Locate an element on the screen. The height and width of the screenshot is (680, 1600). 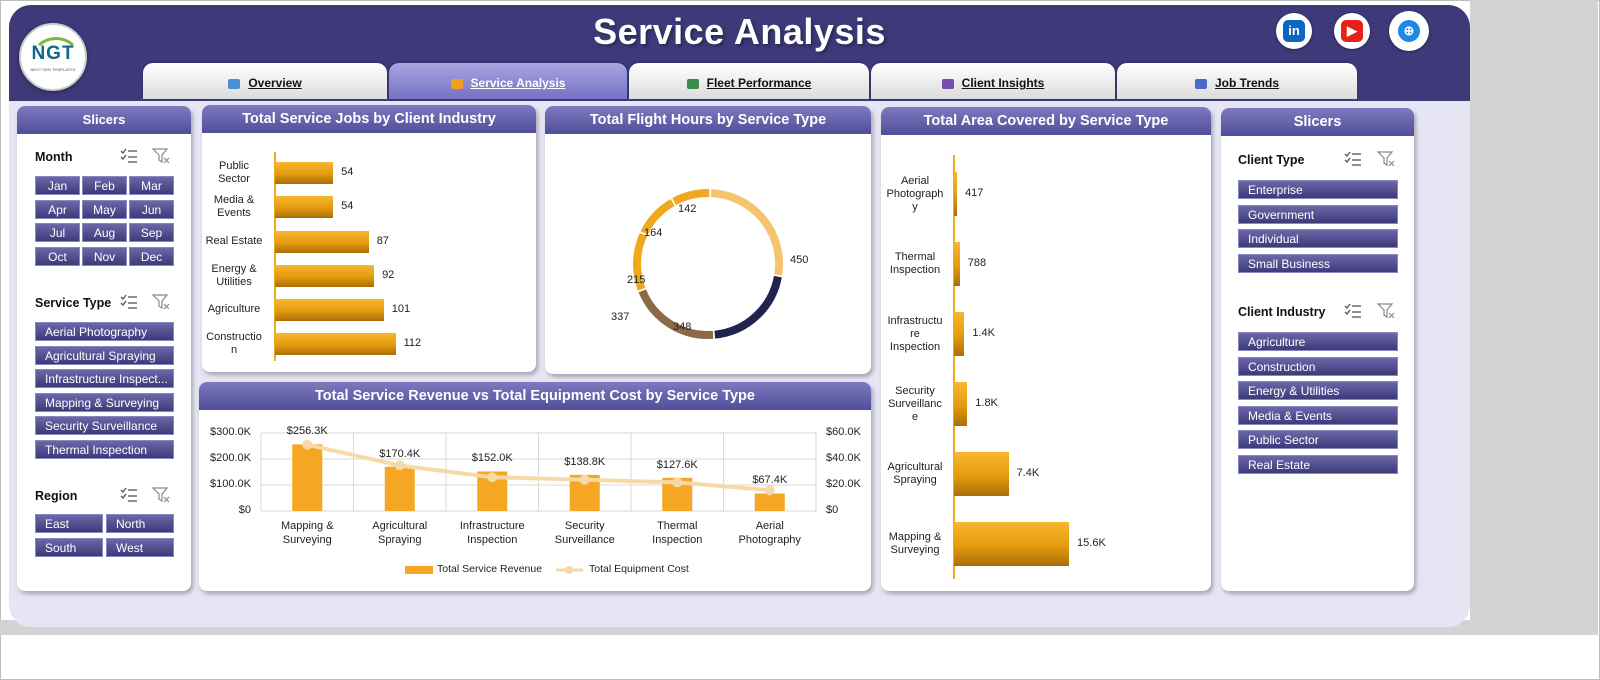
revenue-label: $256.3K is located at coordinates (307, 431).